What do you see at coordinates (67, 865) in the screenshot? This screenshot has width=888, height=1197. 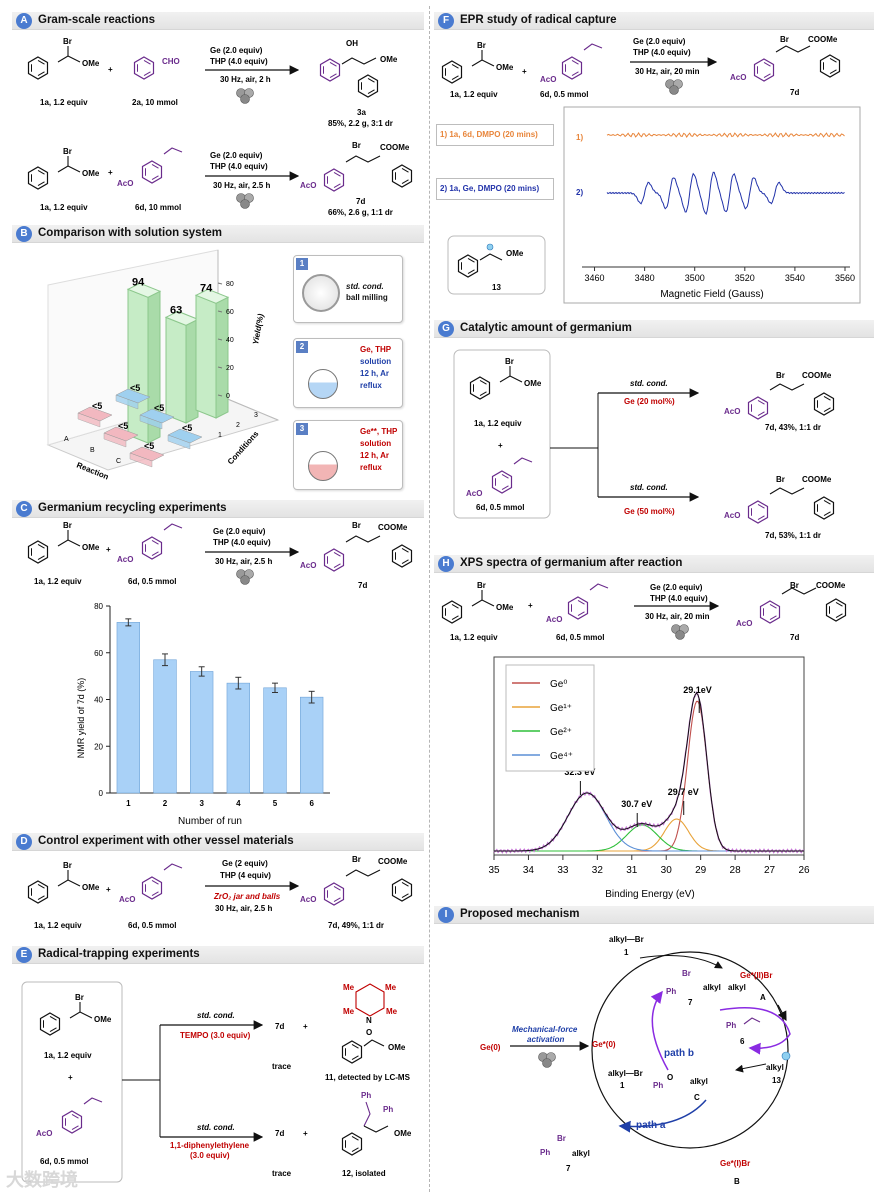 I see `label-br: Br` at bounding box center [67, 865].